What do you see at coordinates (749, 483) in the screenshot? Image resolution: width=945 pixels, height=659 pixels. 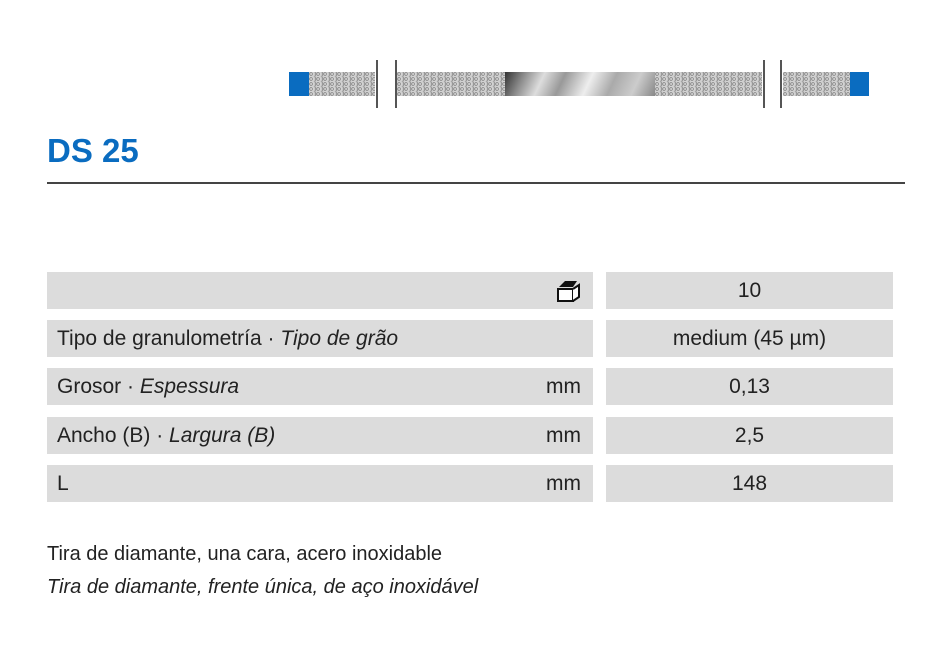 I see `value-cell: 148` at bounding box center [749, 483].